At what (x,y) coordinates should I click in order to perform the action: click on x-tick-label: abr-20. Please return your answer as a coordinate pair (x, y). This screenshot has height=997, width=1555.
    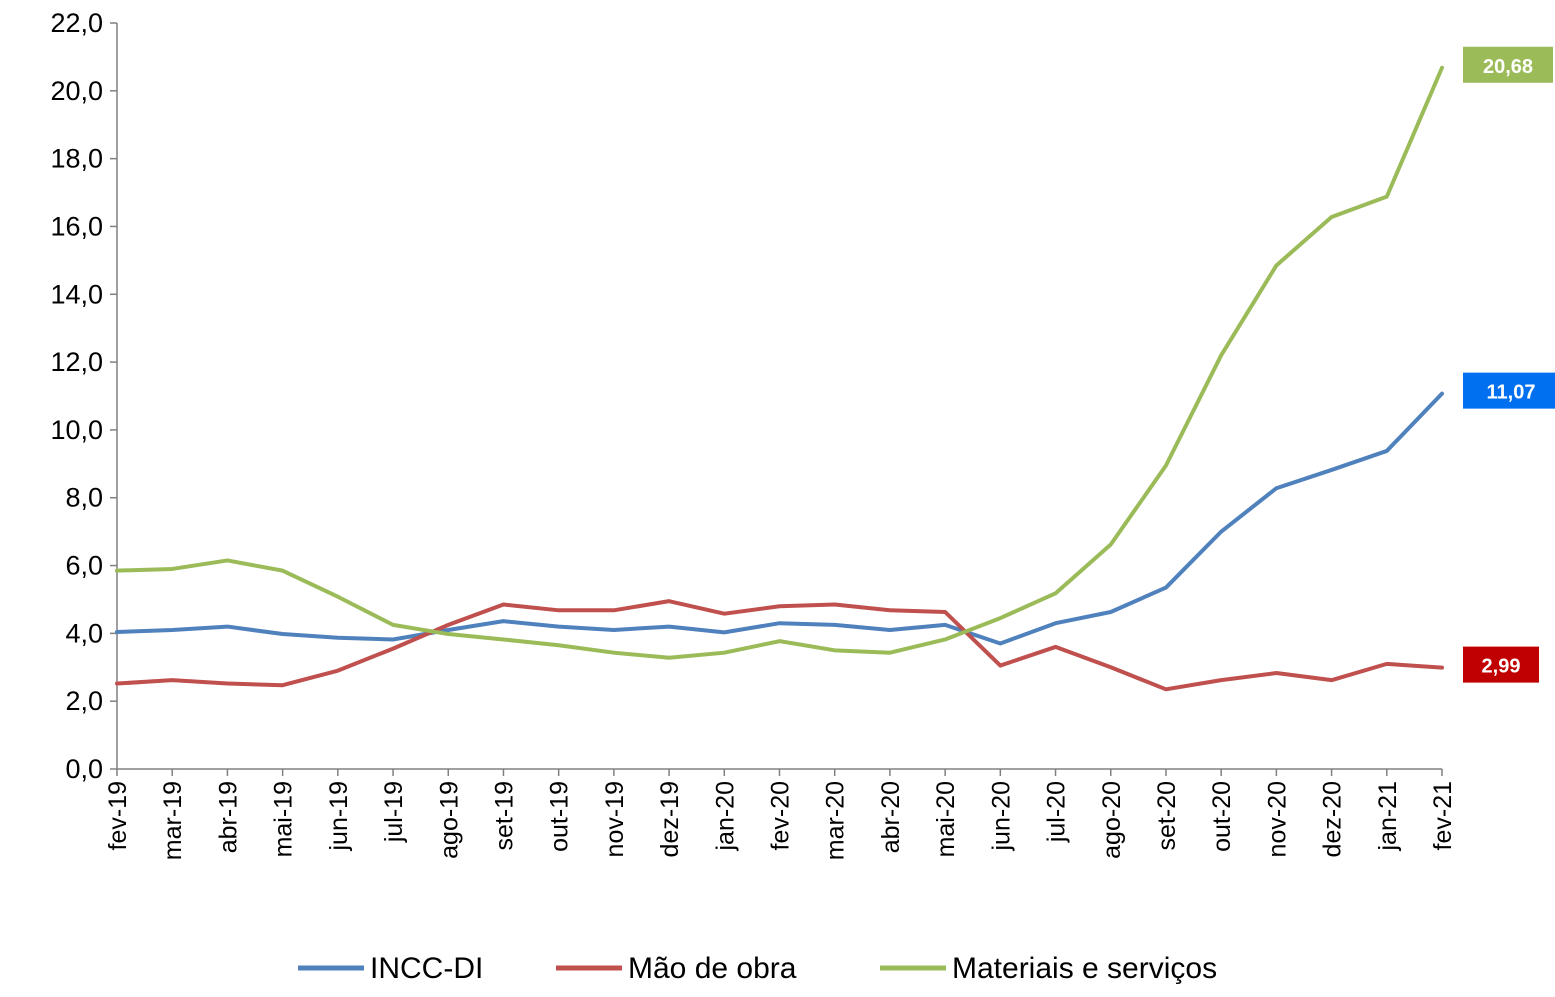
    Looking at the image, I should click on (891, 817).